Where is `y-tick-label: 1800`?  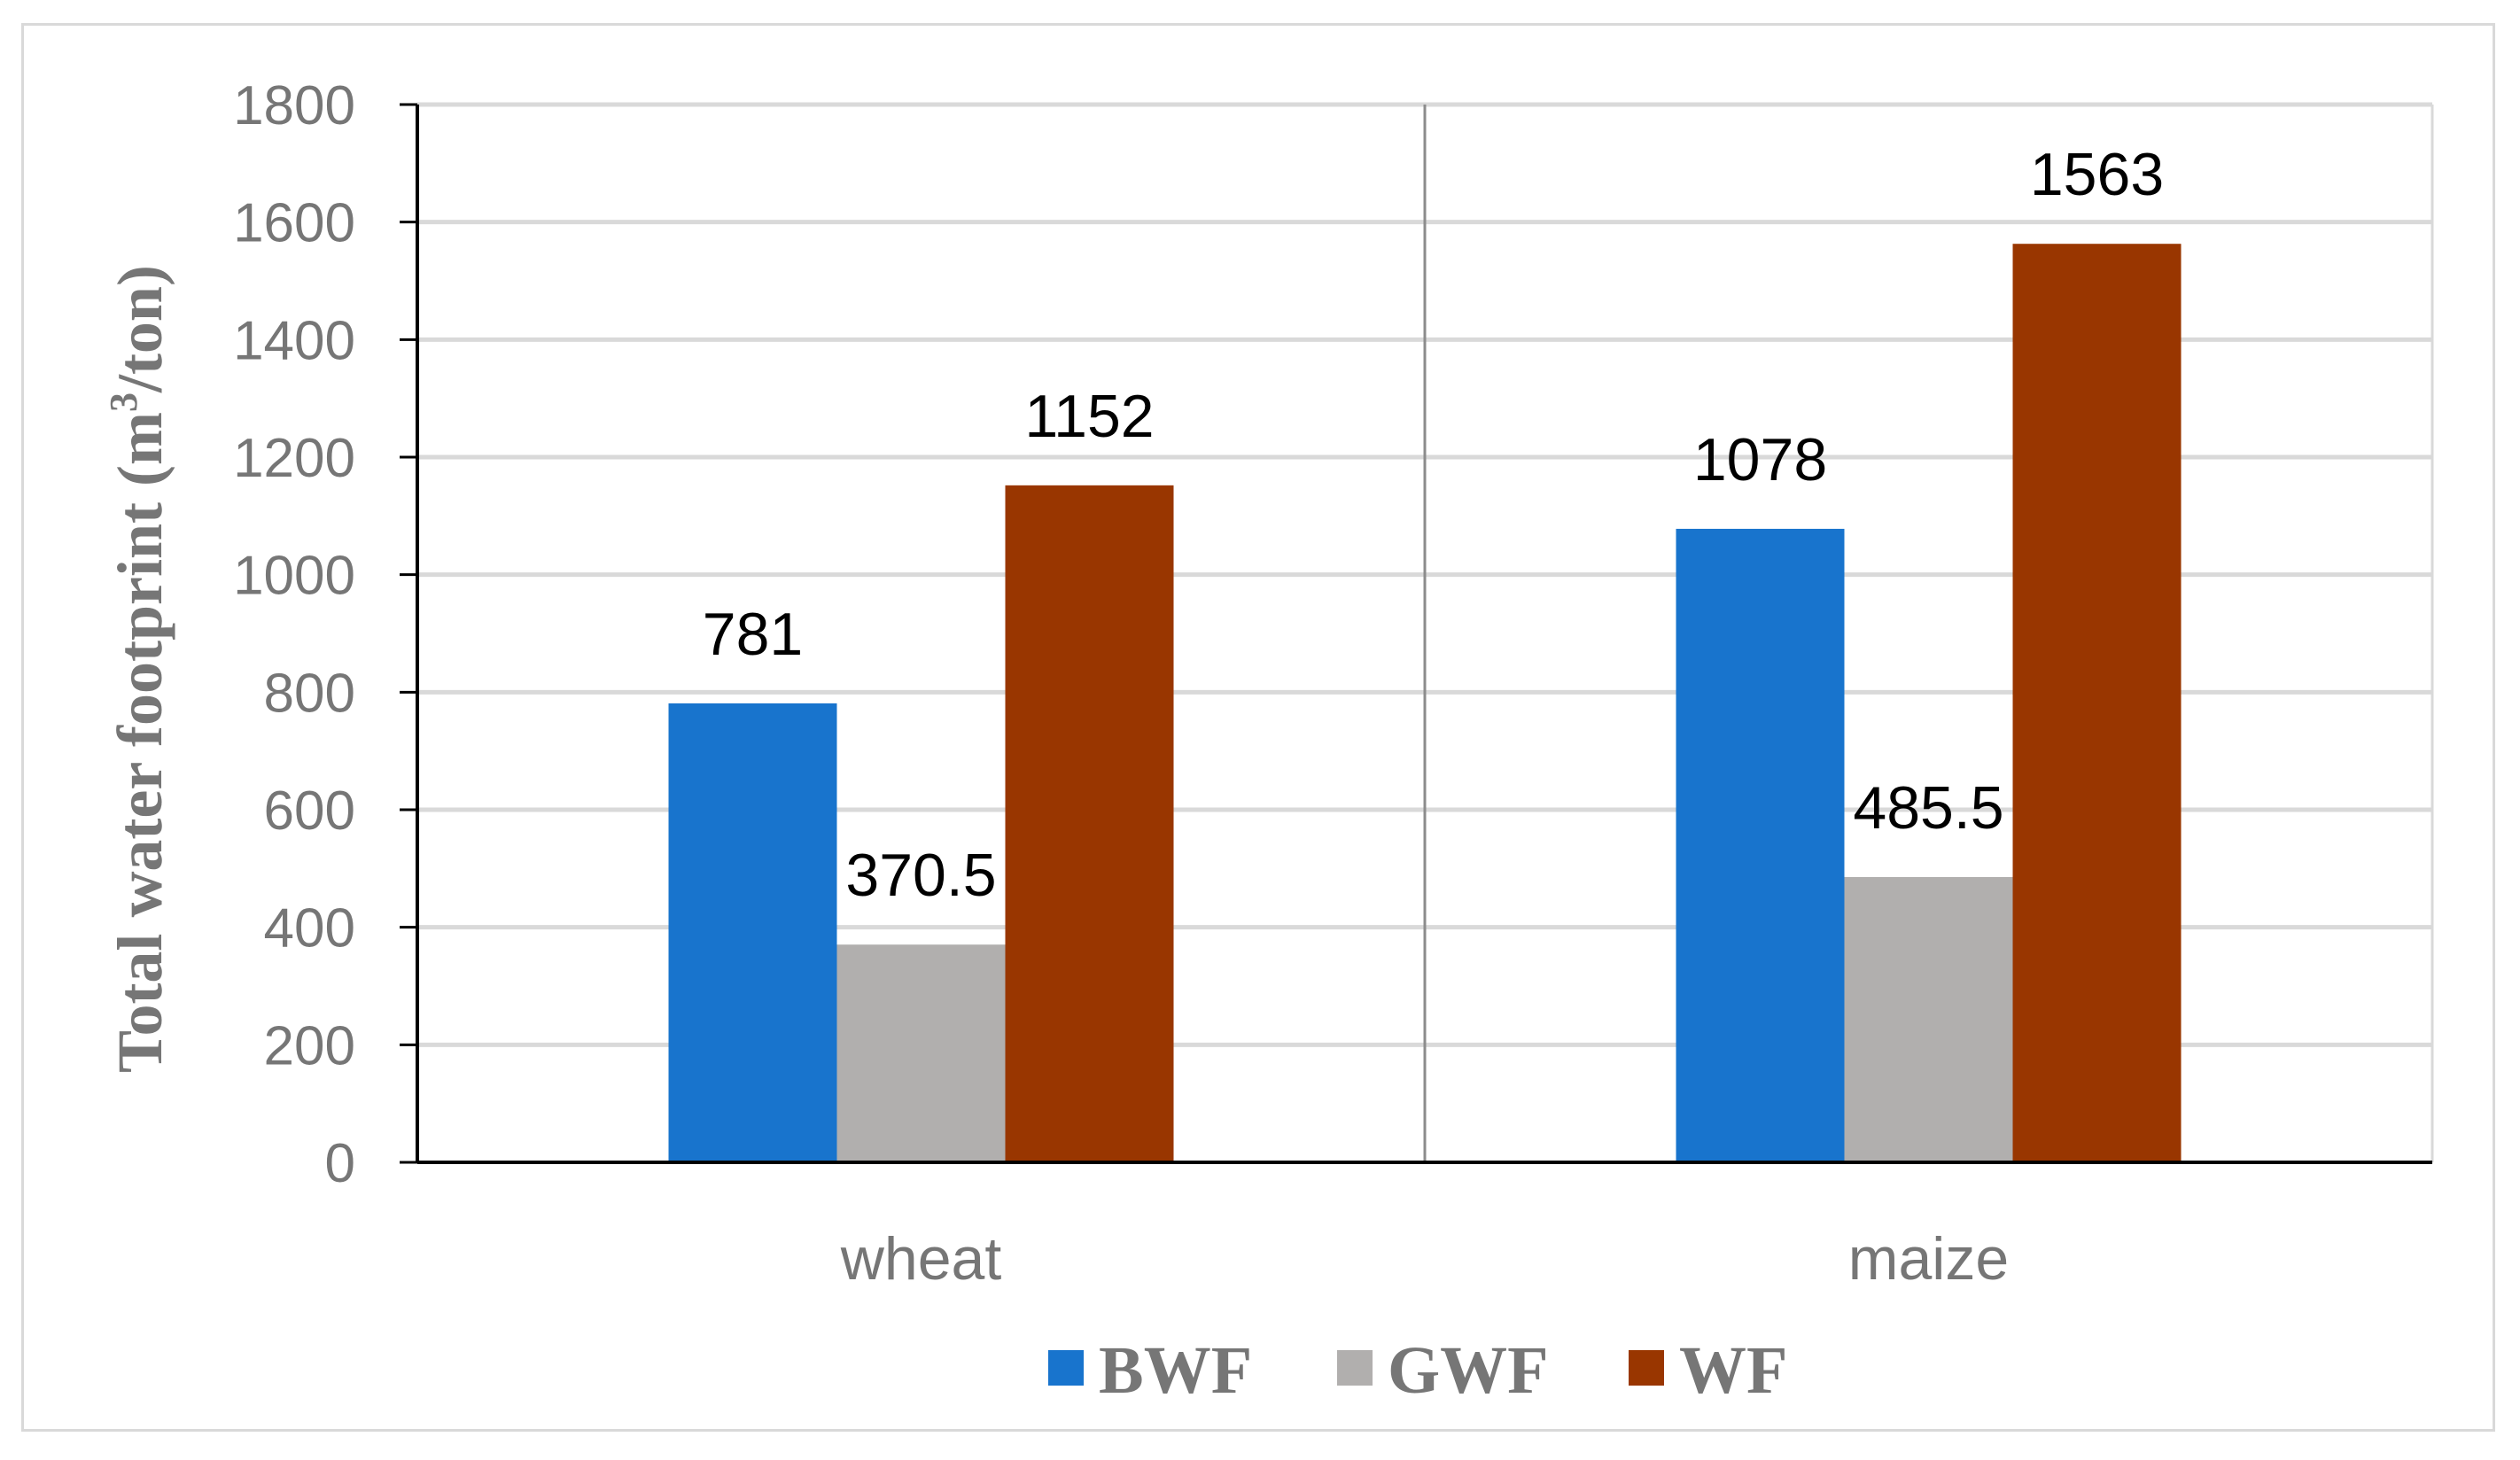
y-tick-label: 1800 is located at coordinates (294, 105).